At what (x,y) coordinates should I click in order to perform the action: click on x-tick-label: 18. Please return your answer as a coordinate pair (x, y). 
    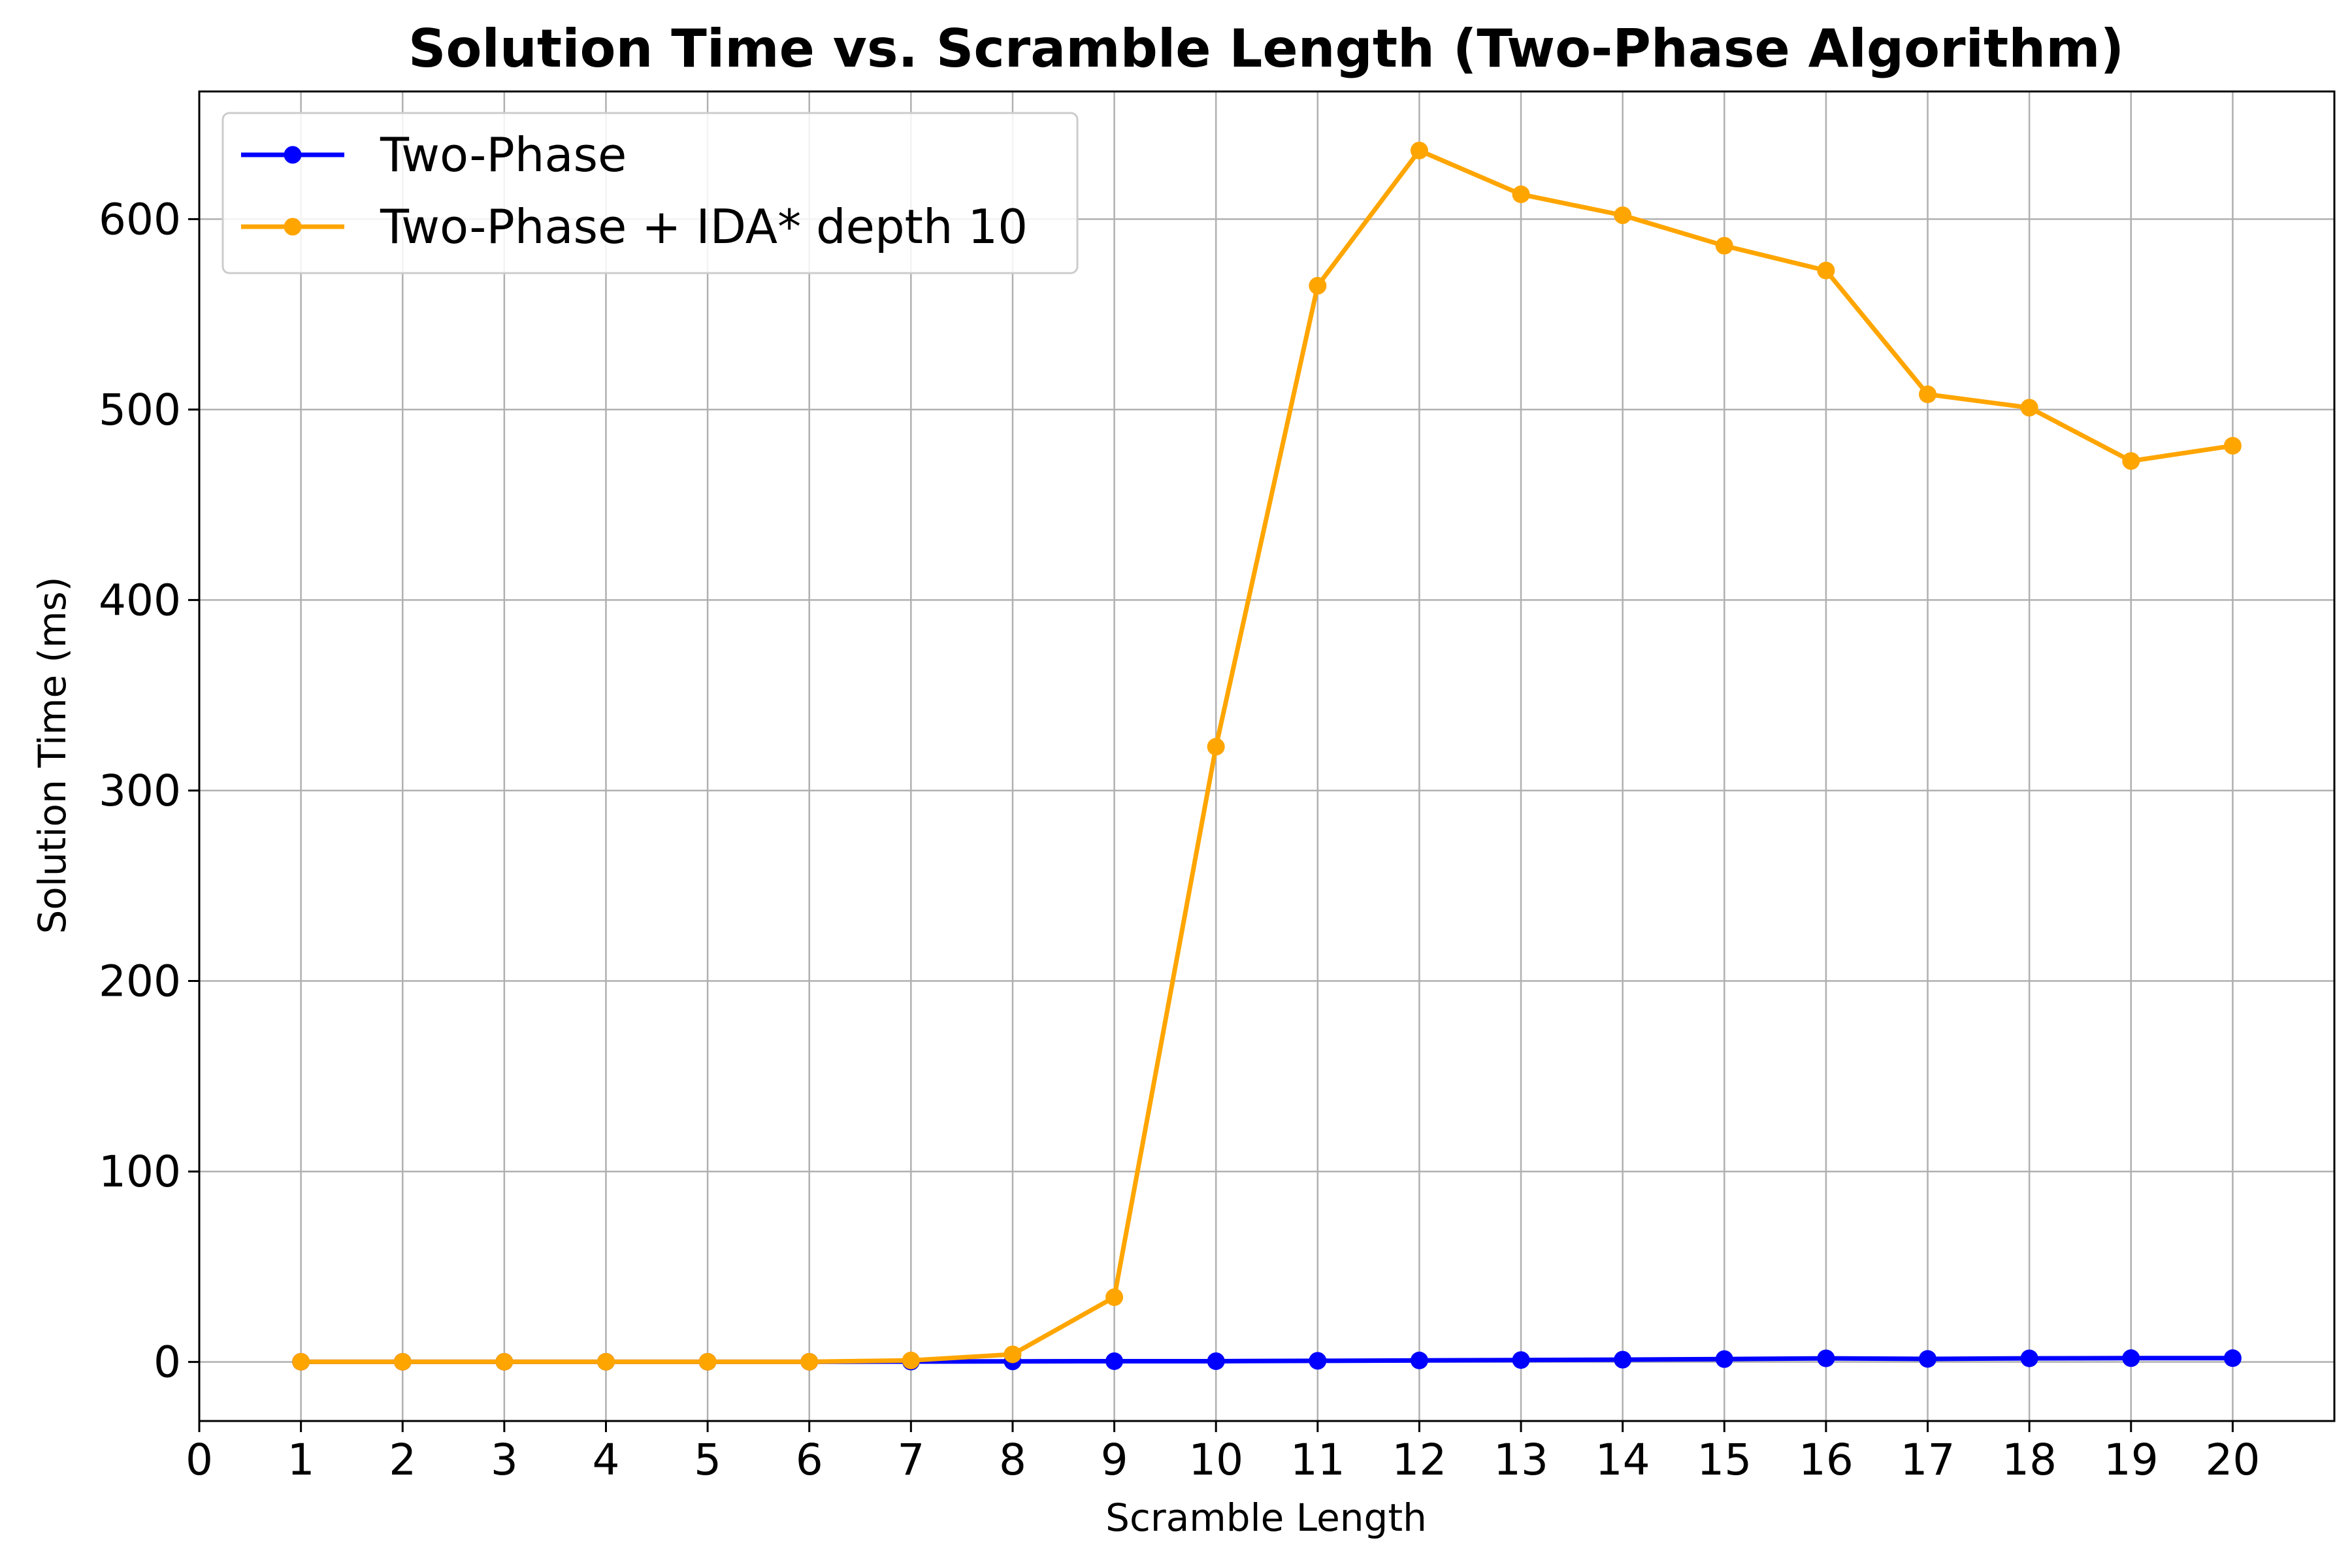
    Looking at the image, I should click on (2029, 1460).